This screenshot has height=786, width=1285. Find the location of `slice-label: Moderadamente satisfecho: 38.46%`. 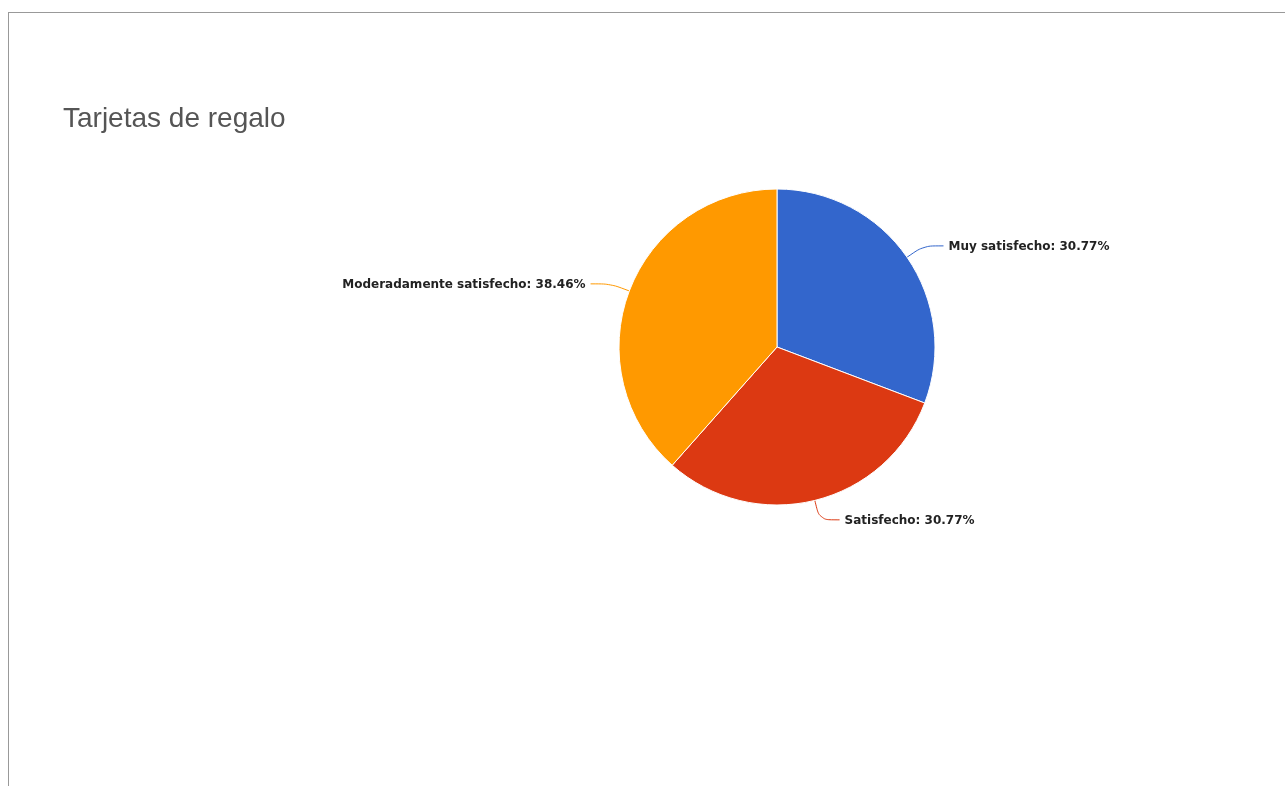

slice-label: Moderadamente satisfecho: 38.46% is located at coordinates (464, 283).